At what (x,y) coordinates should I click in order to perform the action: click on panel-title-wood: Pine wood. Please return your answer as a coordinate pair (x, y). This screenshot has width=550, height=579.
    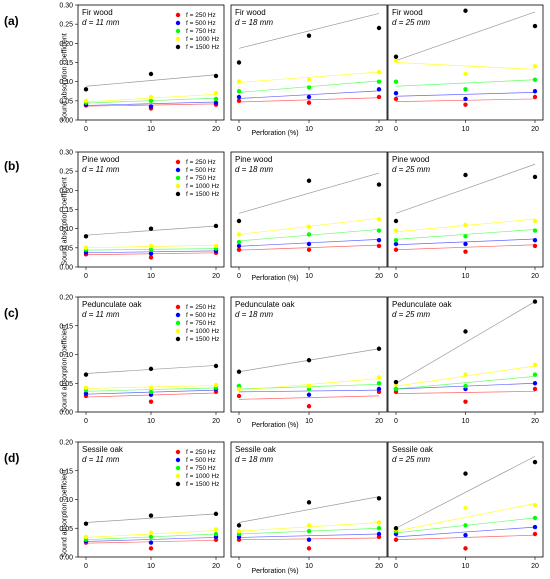
    Looking at the image, I should click on (100, 159).